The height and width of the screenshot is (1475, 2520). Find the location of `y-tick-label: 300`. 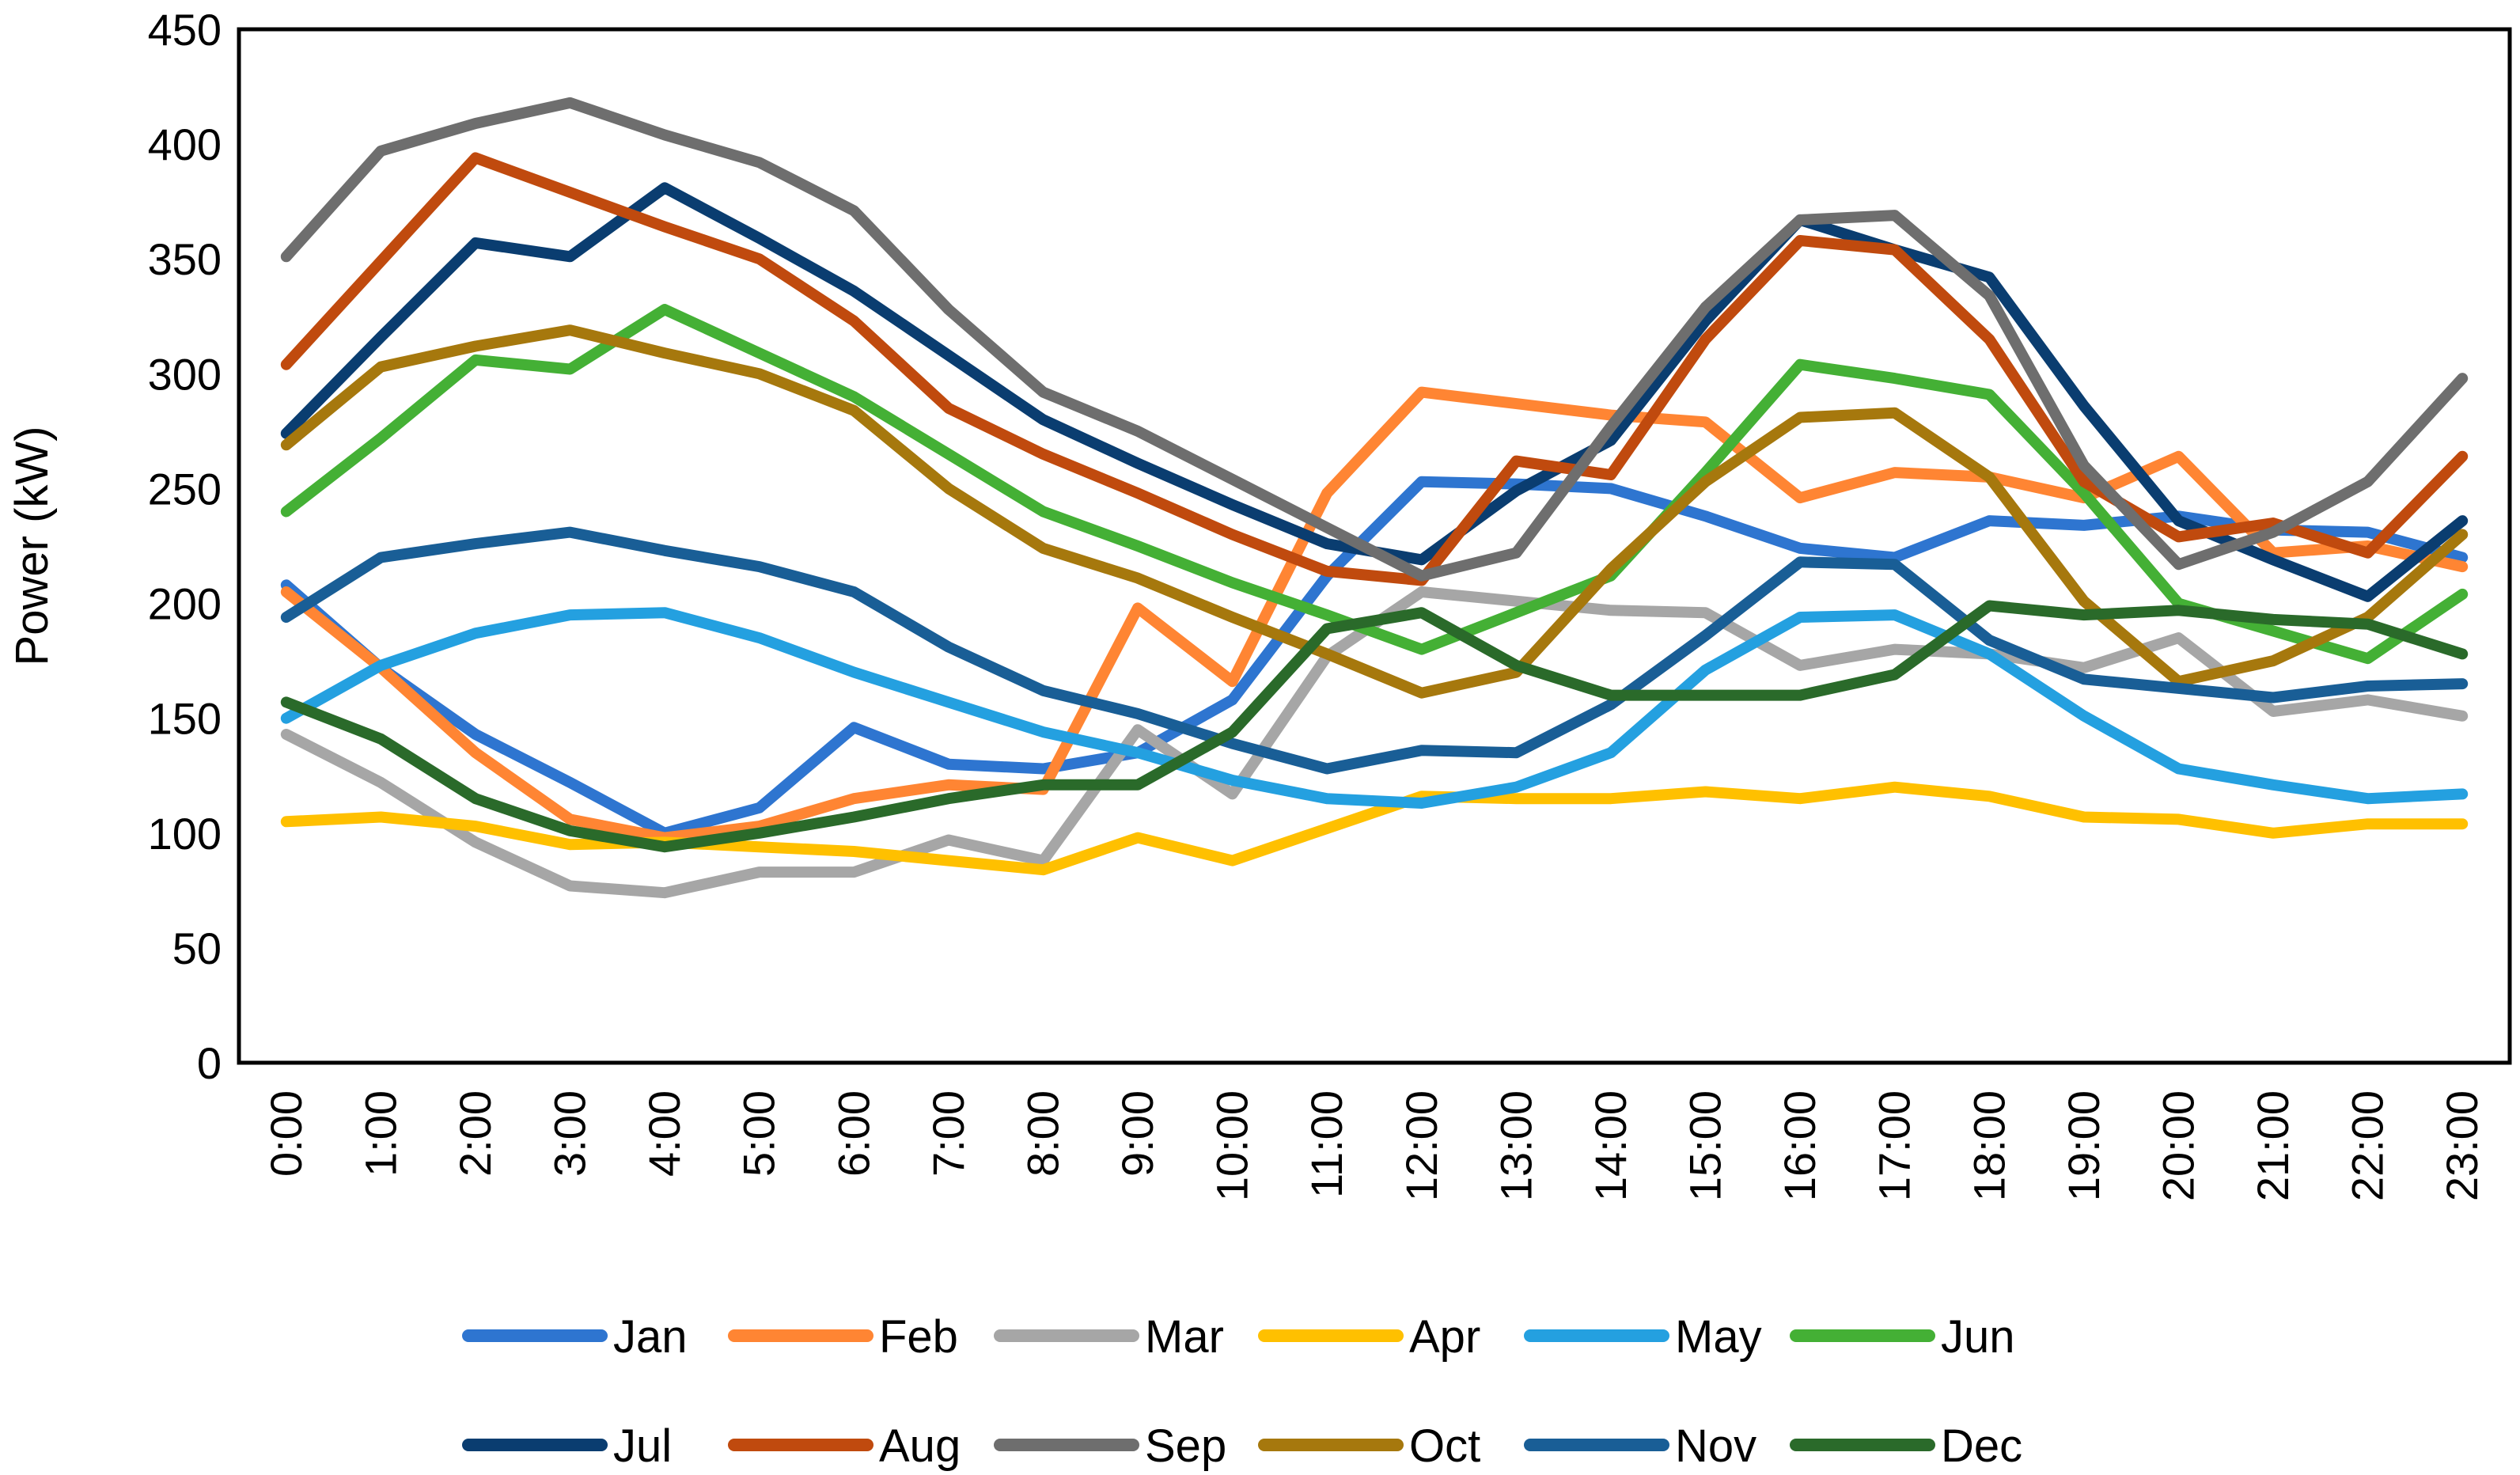

y-tick-label: 300 is located at coordinates (185, 374).